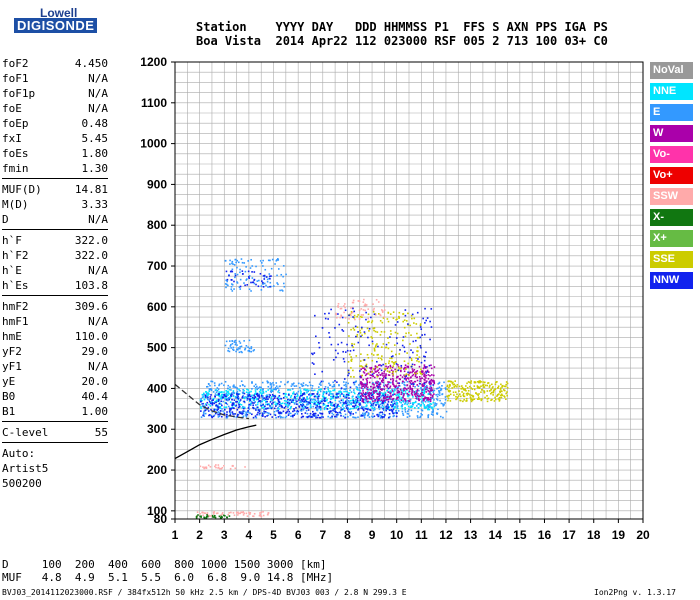  Describe the element at coordinates (671, 154) in the screenshot. I see `legend-item: Vo-` at that location.